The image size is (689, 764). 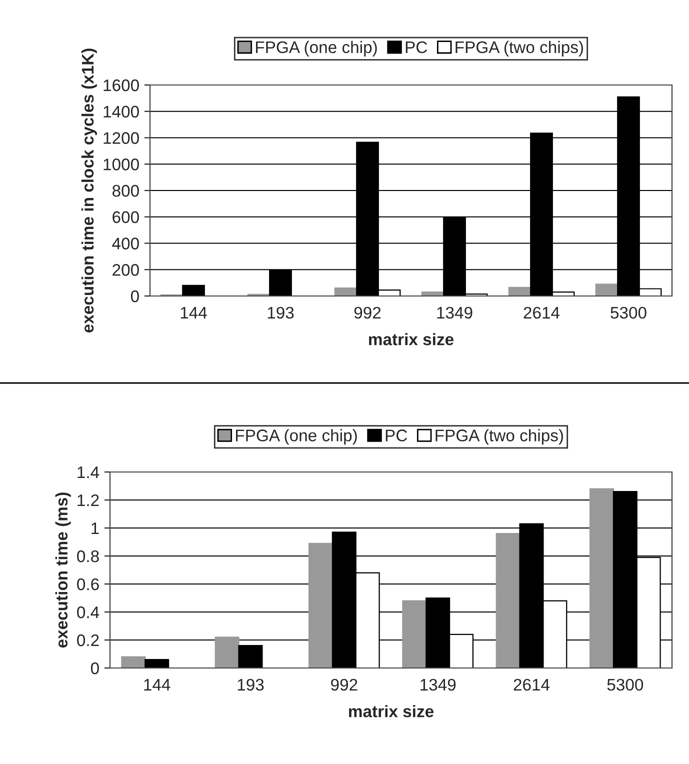 What do you see at coordinates (121, 164) in the screenshot?
I see `y-tick-label: 1000` at bounding box center [121, 164].